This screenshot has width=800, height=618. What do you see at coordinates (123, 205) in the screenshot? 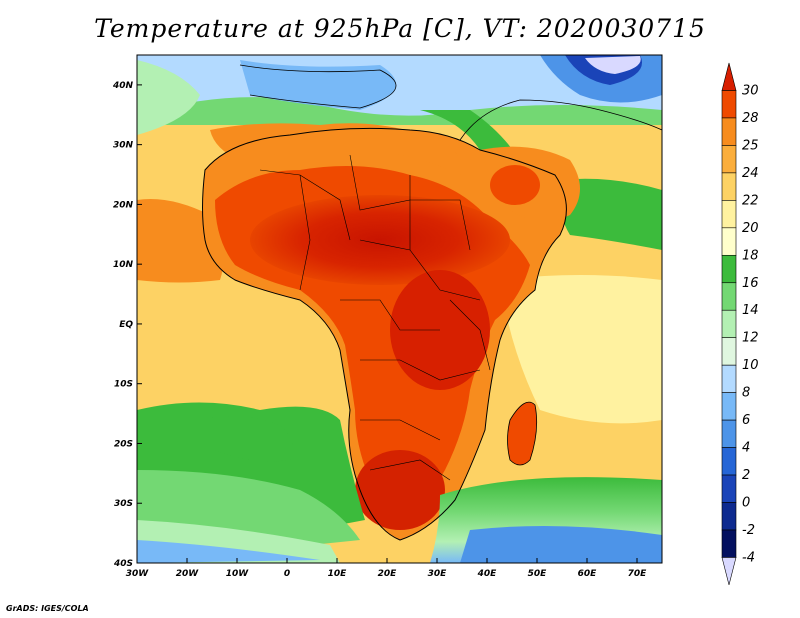
I see `lat-tick-label: 20N` at bounding box center [123, 205].